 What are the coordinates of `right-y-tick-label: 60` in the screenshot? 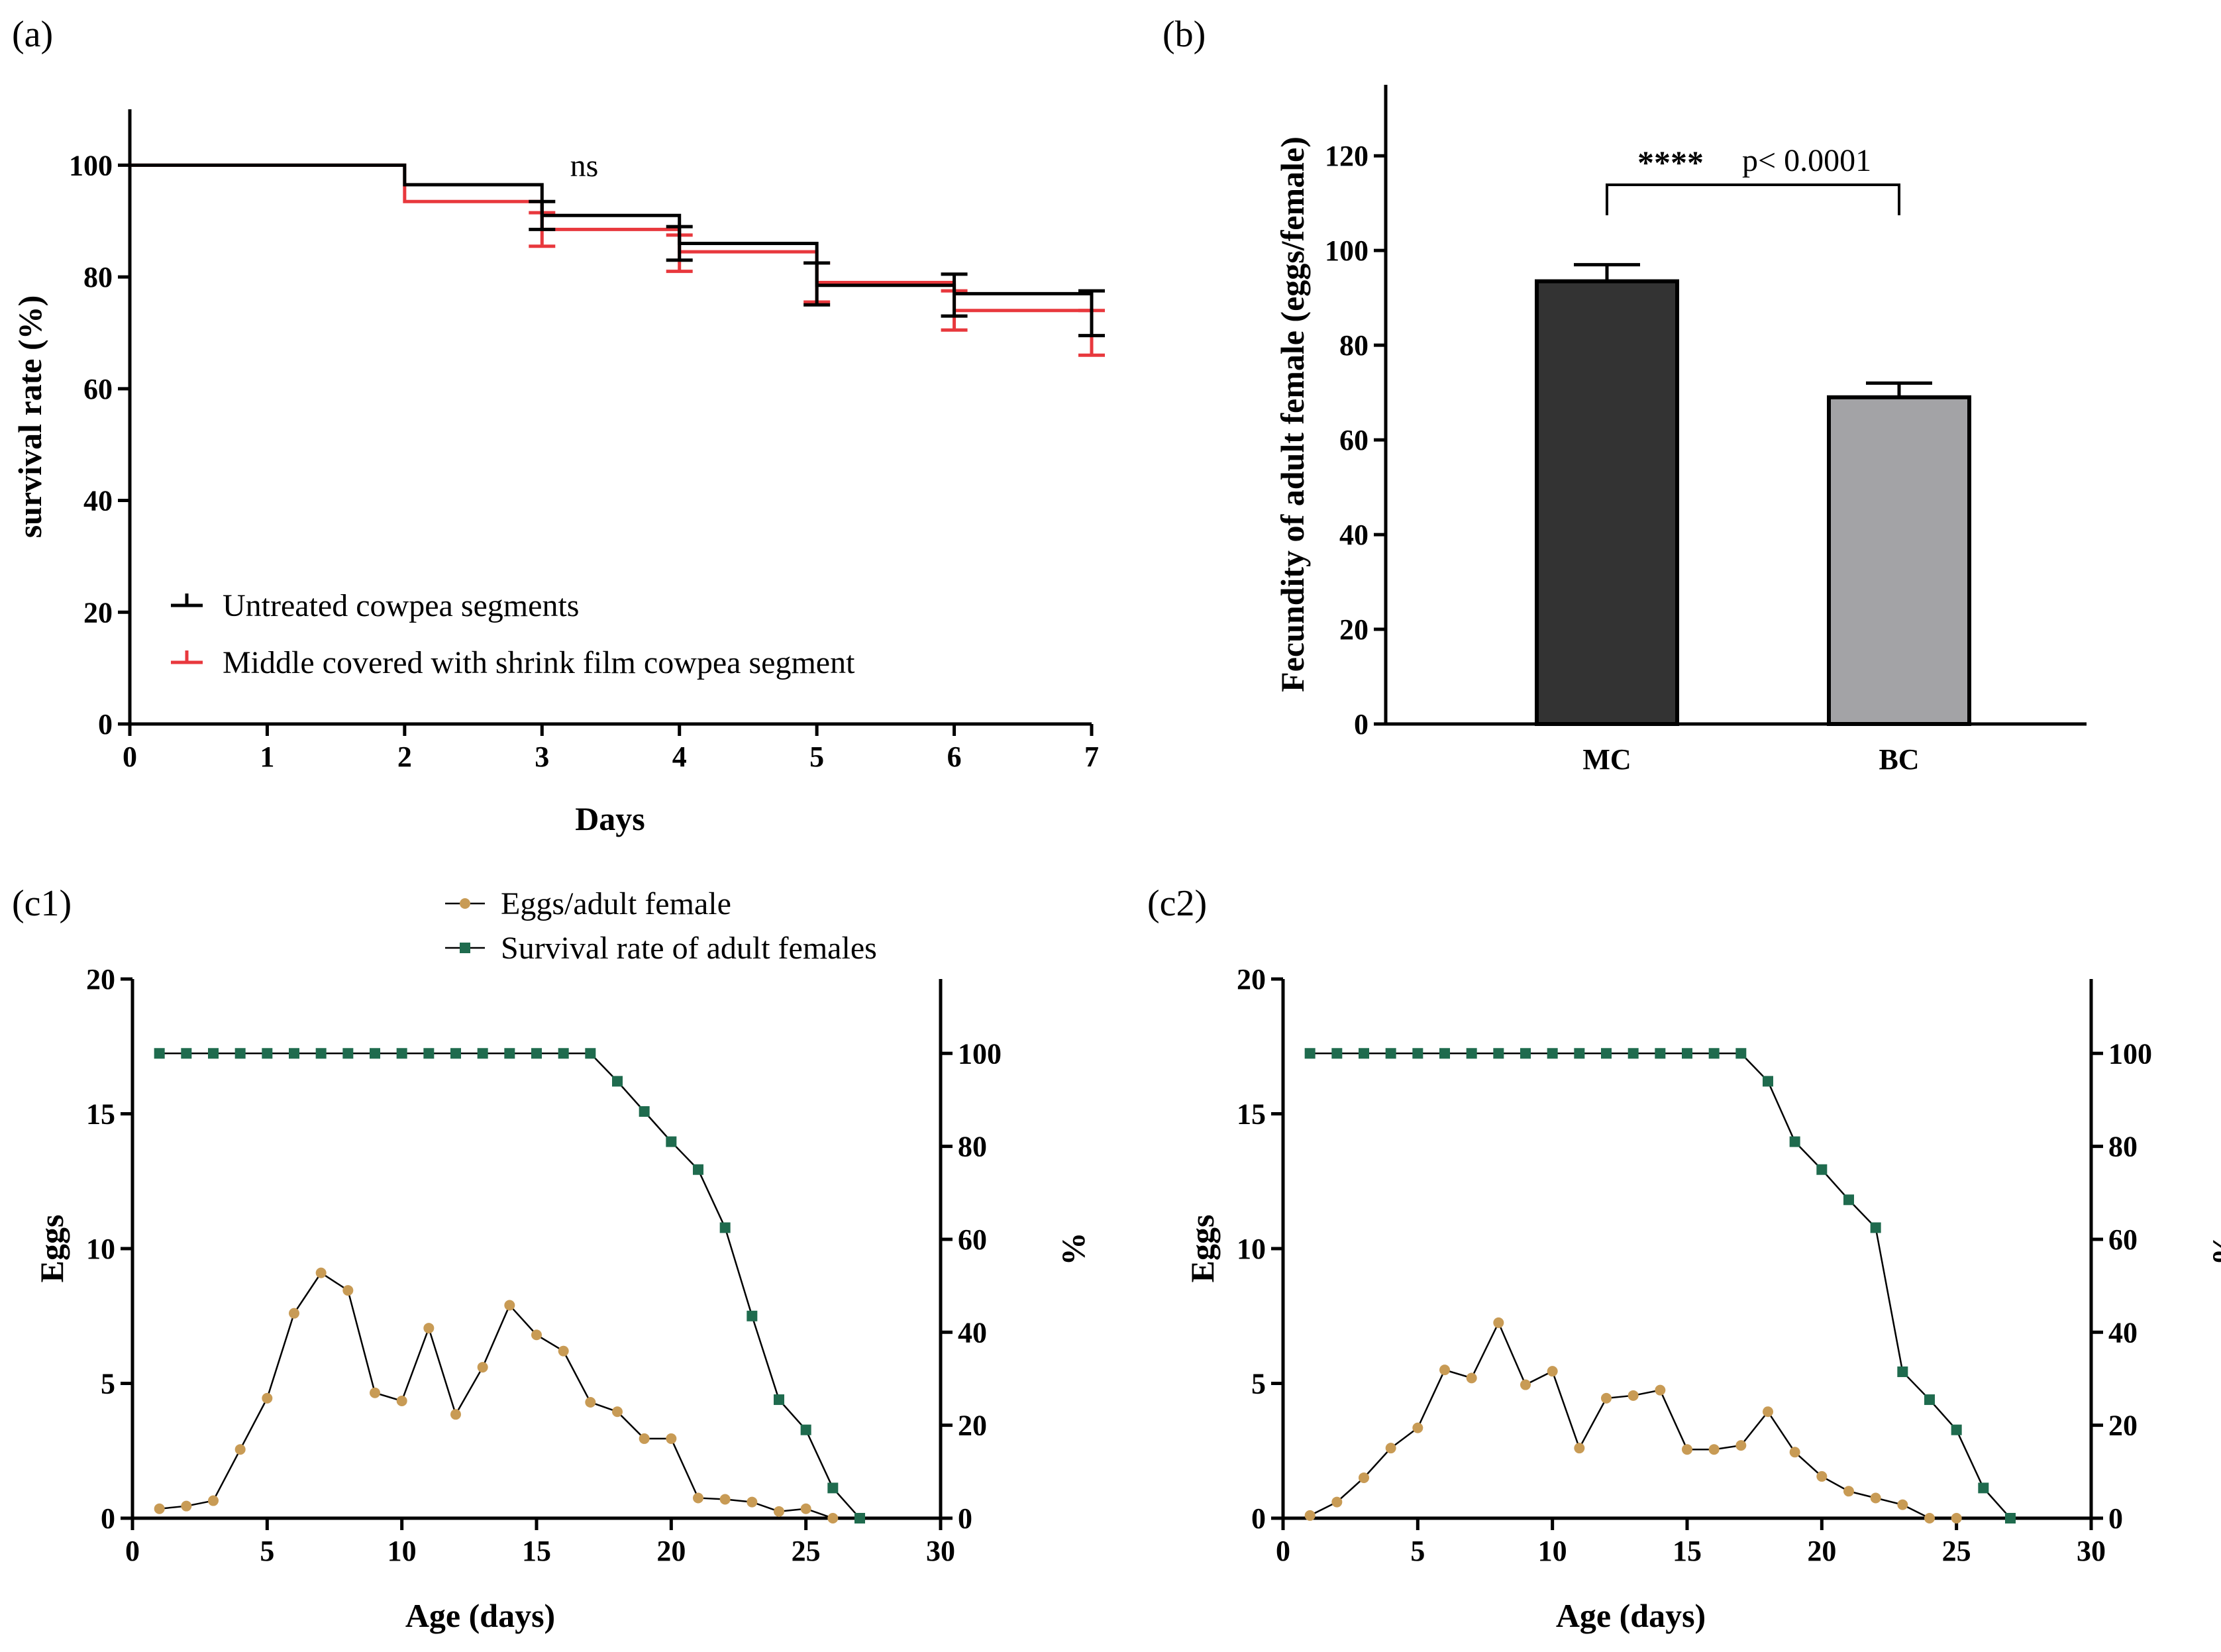 It's located at (973, 1239).